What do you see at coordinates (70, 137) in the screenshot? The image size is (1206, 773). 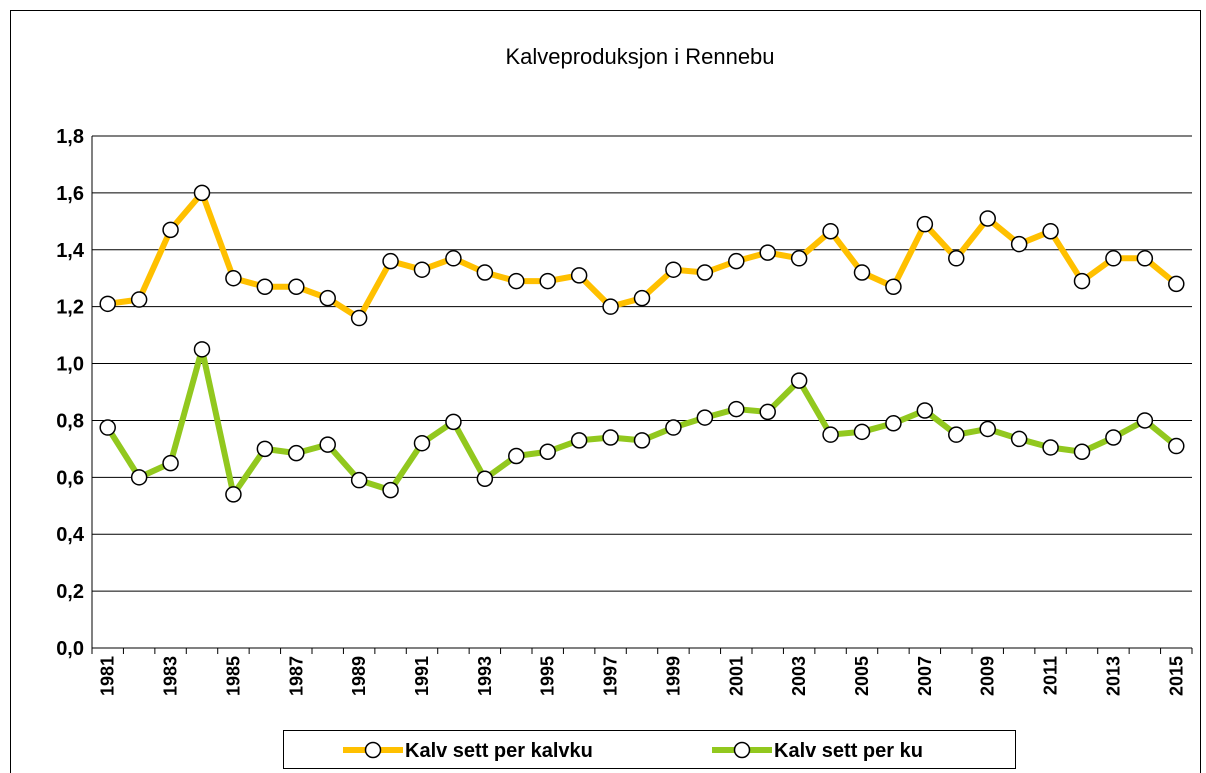 I see `y-tick-label: 1,8` at bounding box center [70, 137].